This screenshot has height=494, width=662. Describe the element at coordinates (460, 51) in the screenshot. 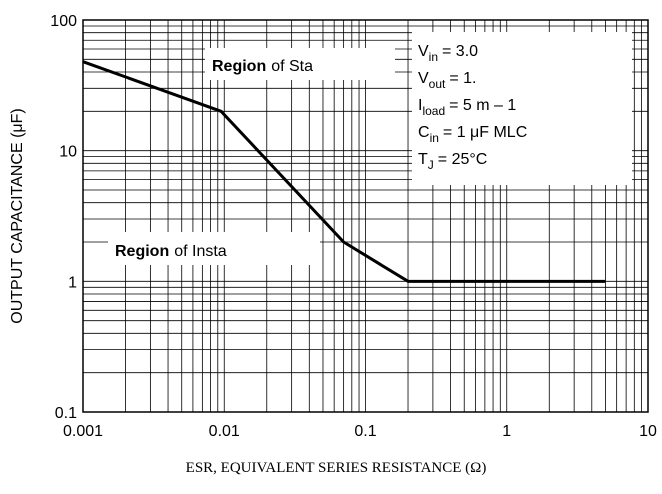

I see `condition-text: = 3.0` at that location.